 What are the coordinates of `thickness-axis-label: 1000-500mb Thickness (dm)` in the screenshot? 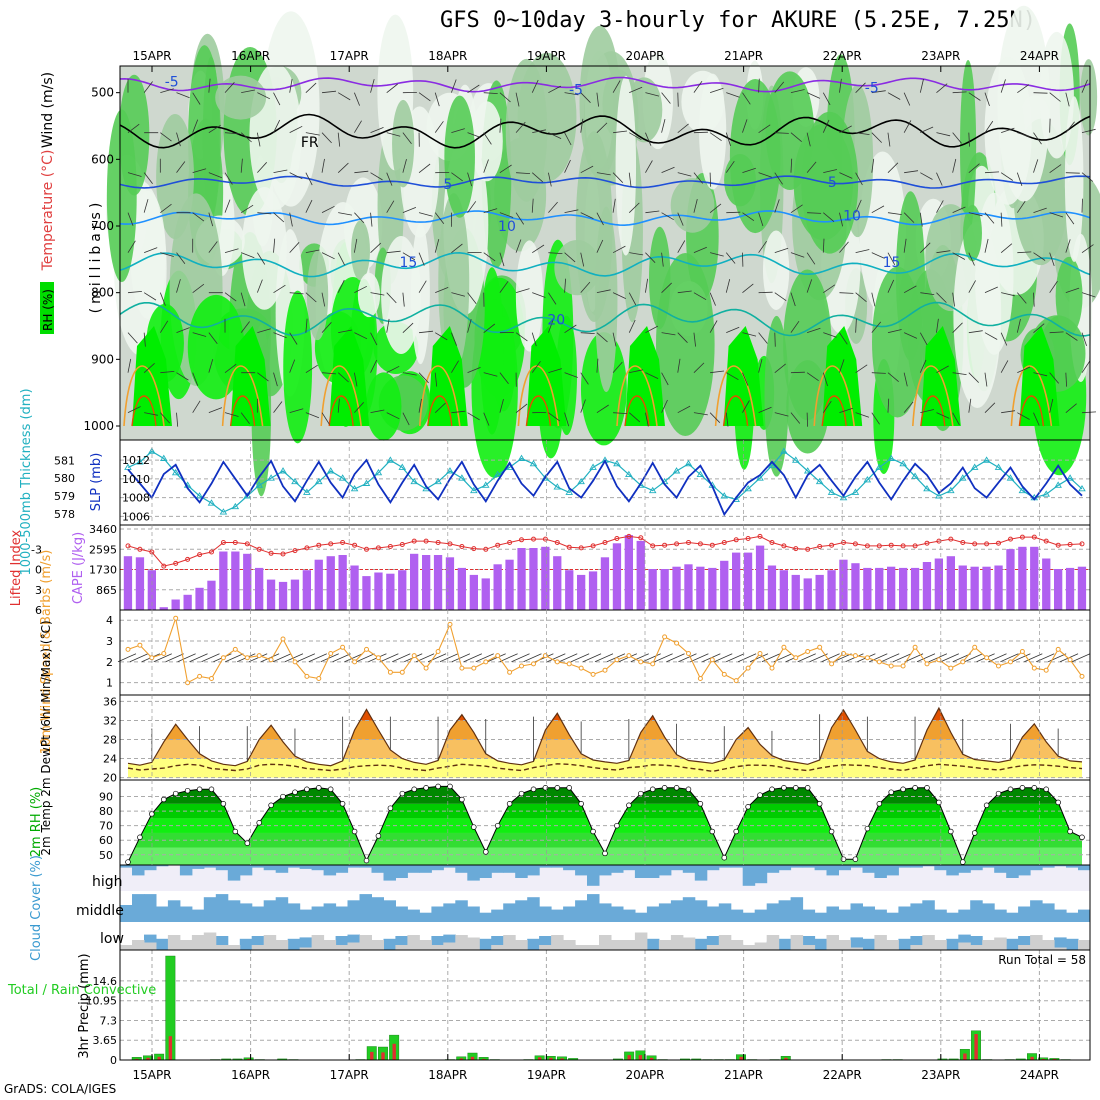 It's located at (26, 481).